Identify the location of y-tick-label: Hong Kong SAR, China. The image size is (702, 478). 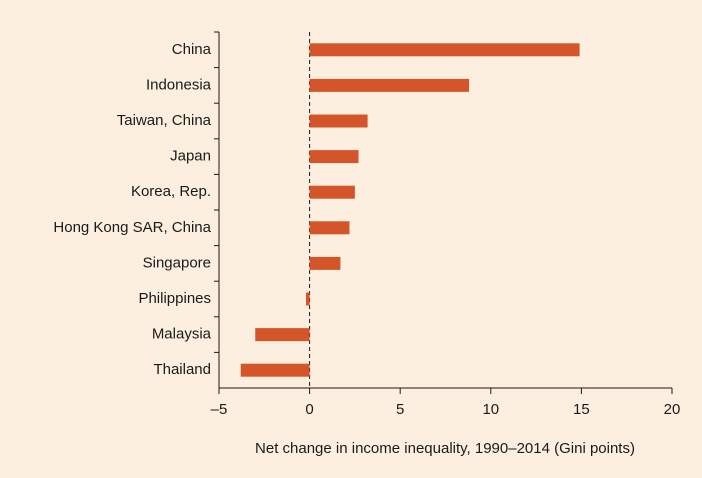
(132, 227).